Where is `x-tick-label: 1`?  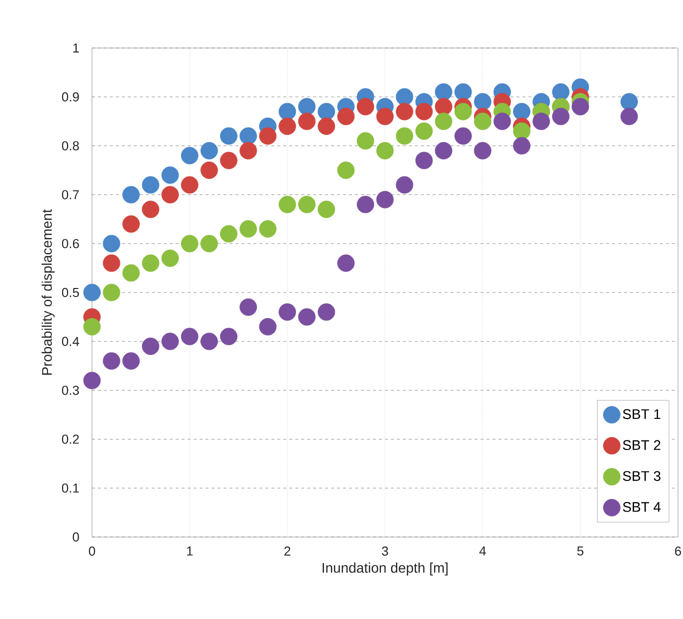
x-tick-label: 1 is located at coordinates (190, 551).